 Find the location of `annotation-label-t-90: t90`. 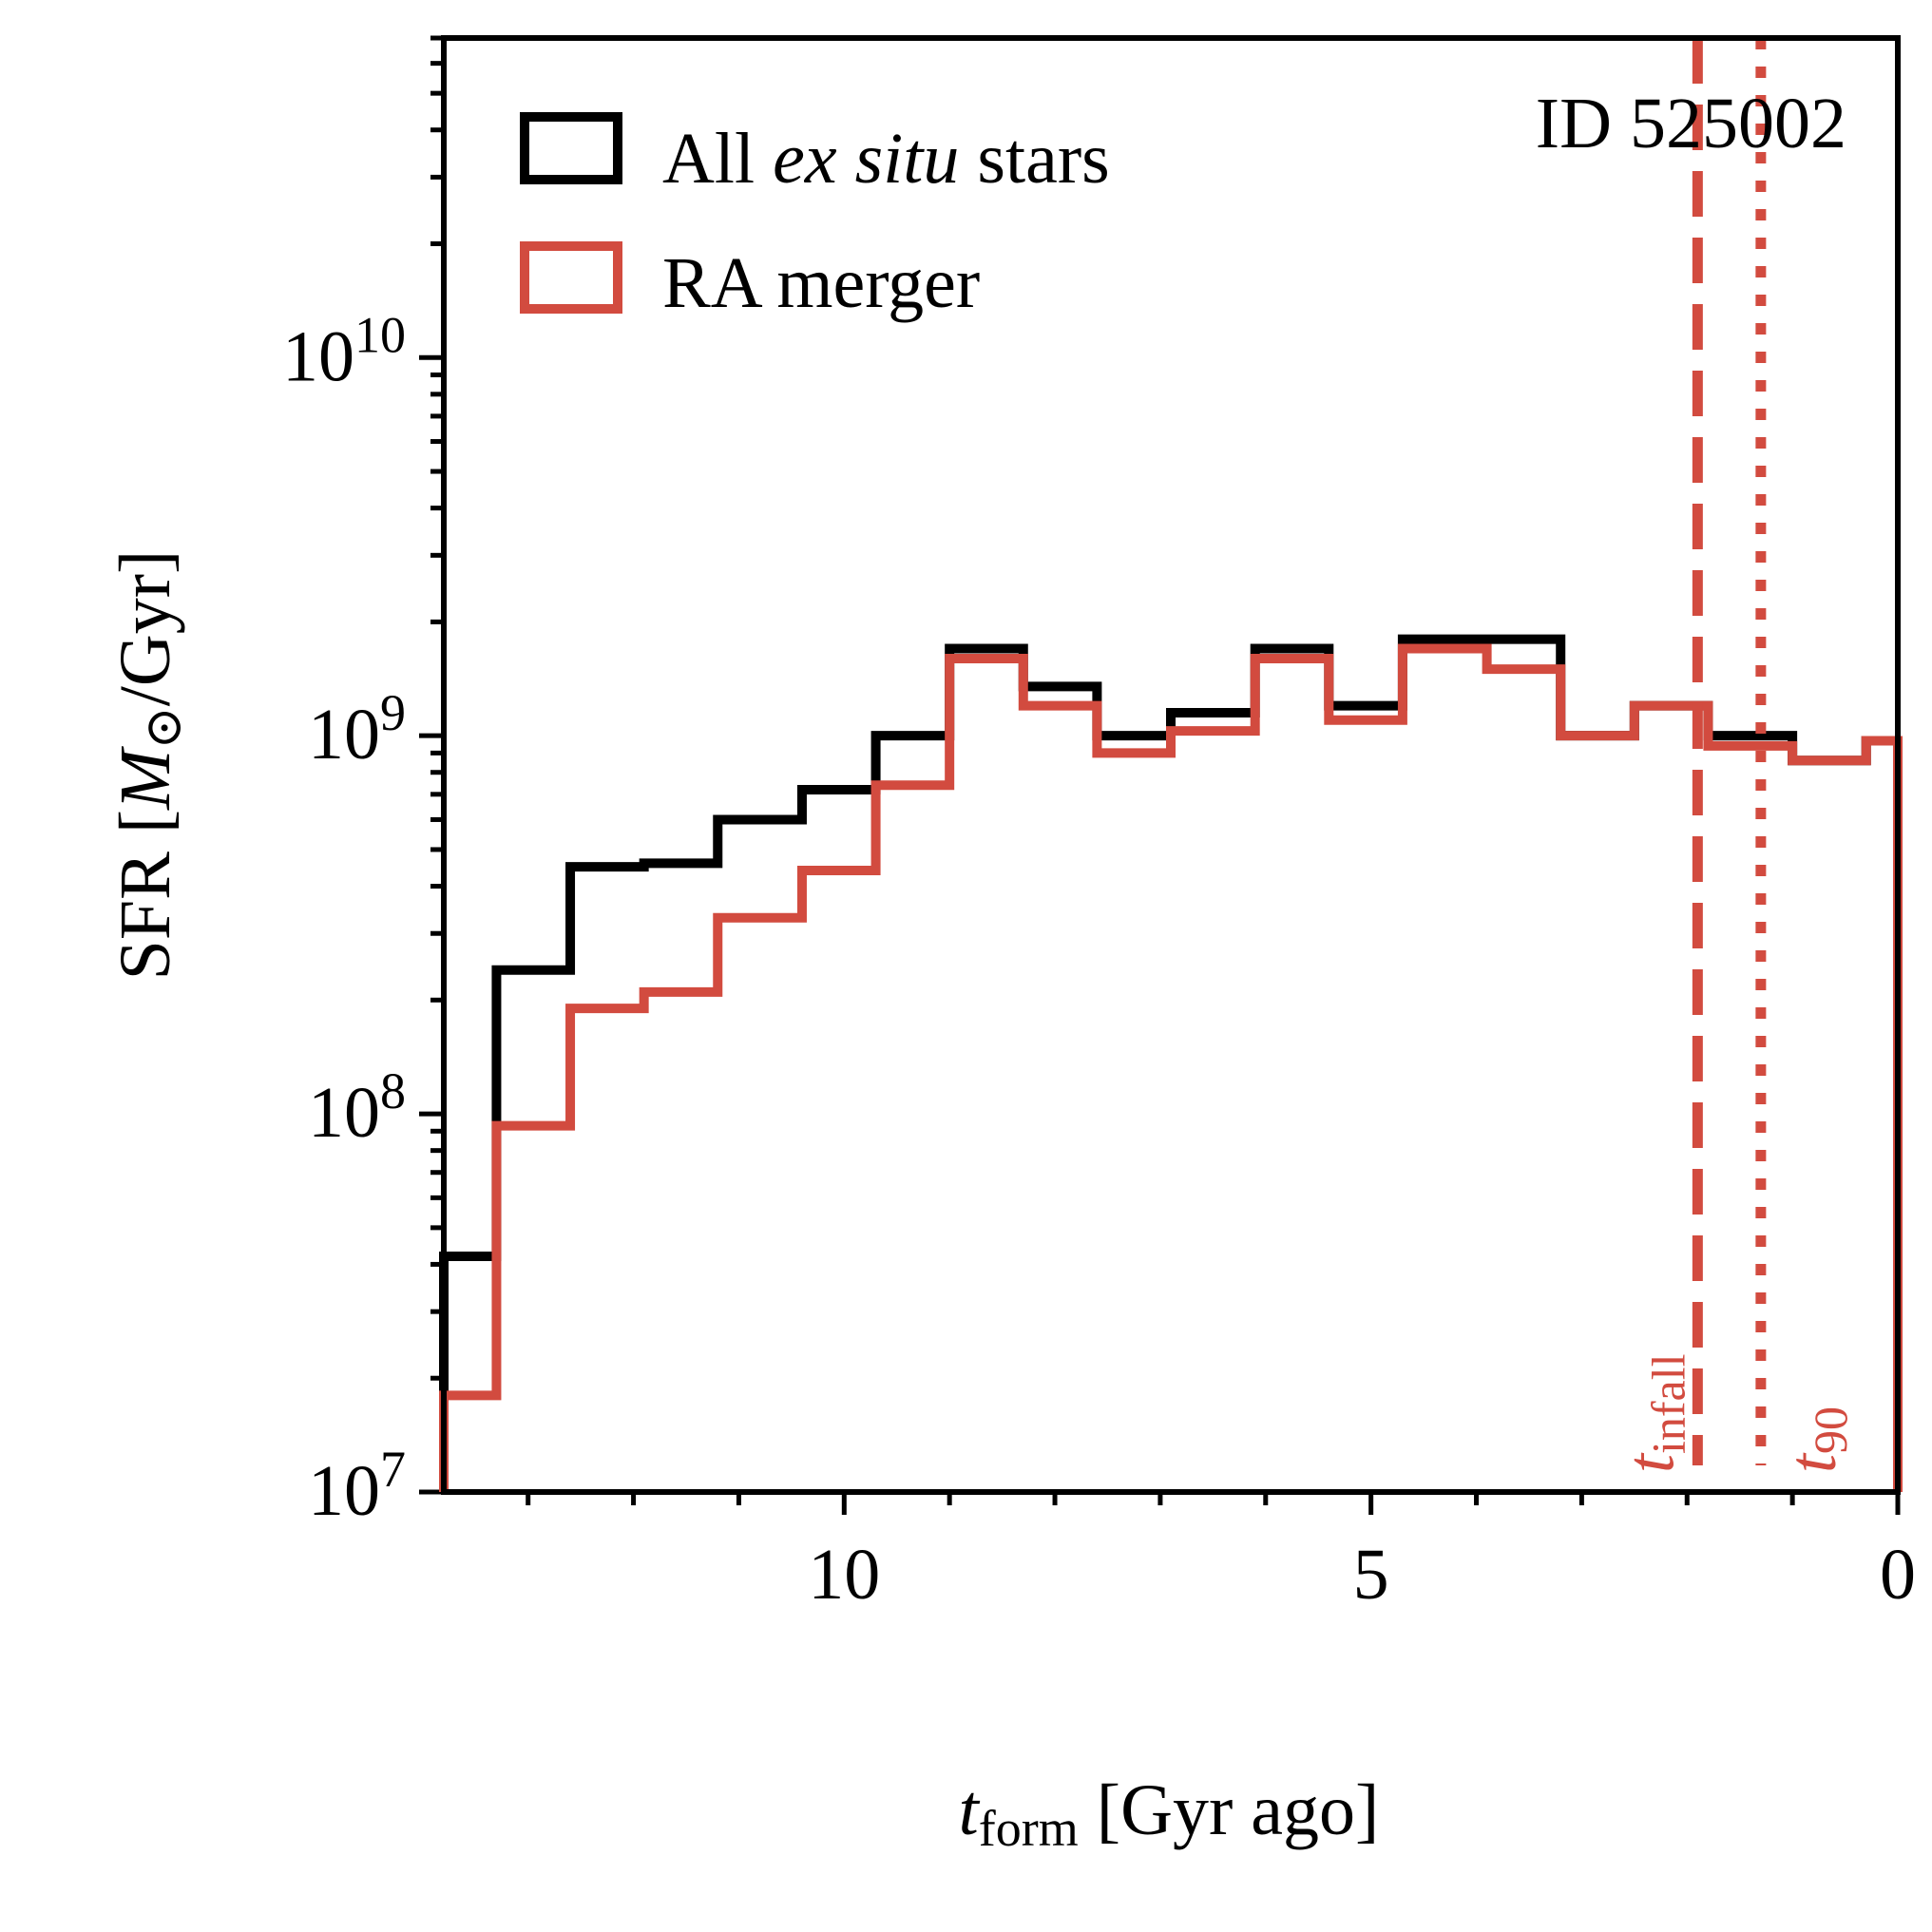

annotation-label-t-90: t90 is located at coordinates (1815, 1439).